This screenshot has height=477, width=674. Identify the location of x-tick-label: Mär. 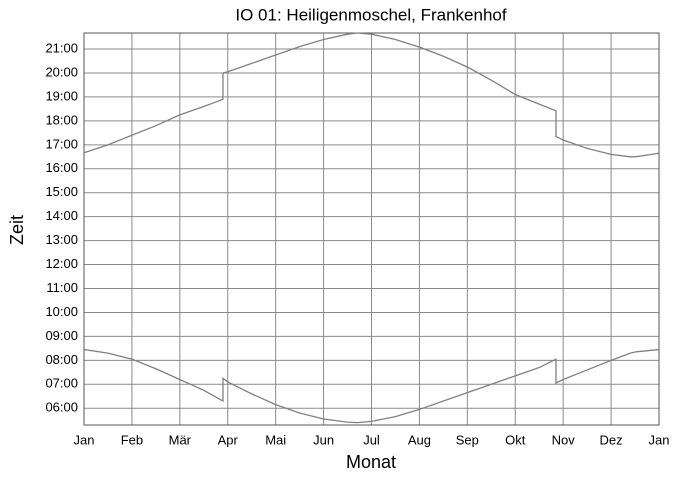
(180, 439).